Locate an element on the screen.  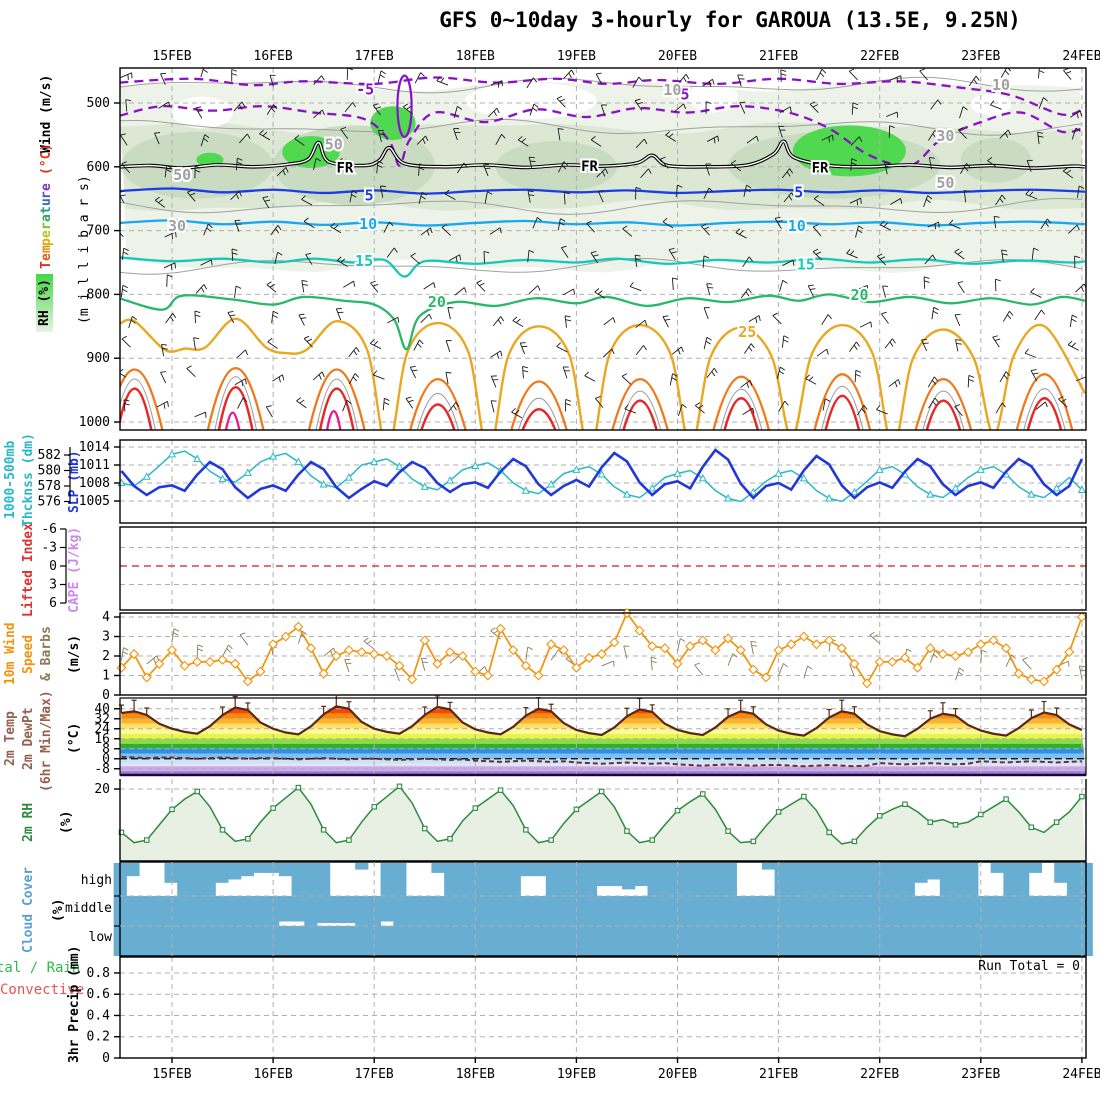
svg-text: -5 is located at coordinates (365, 90).